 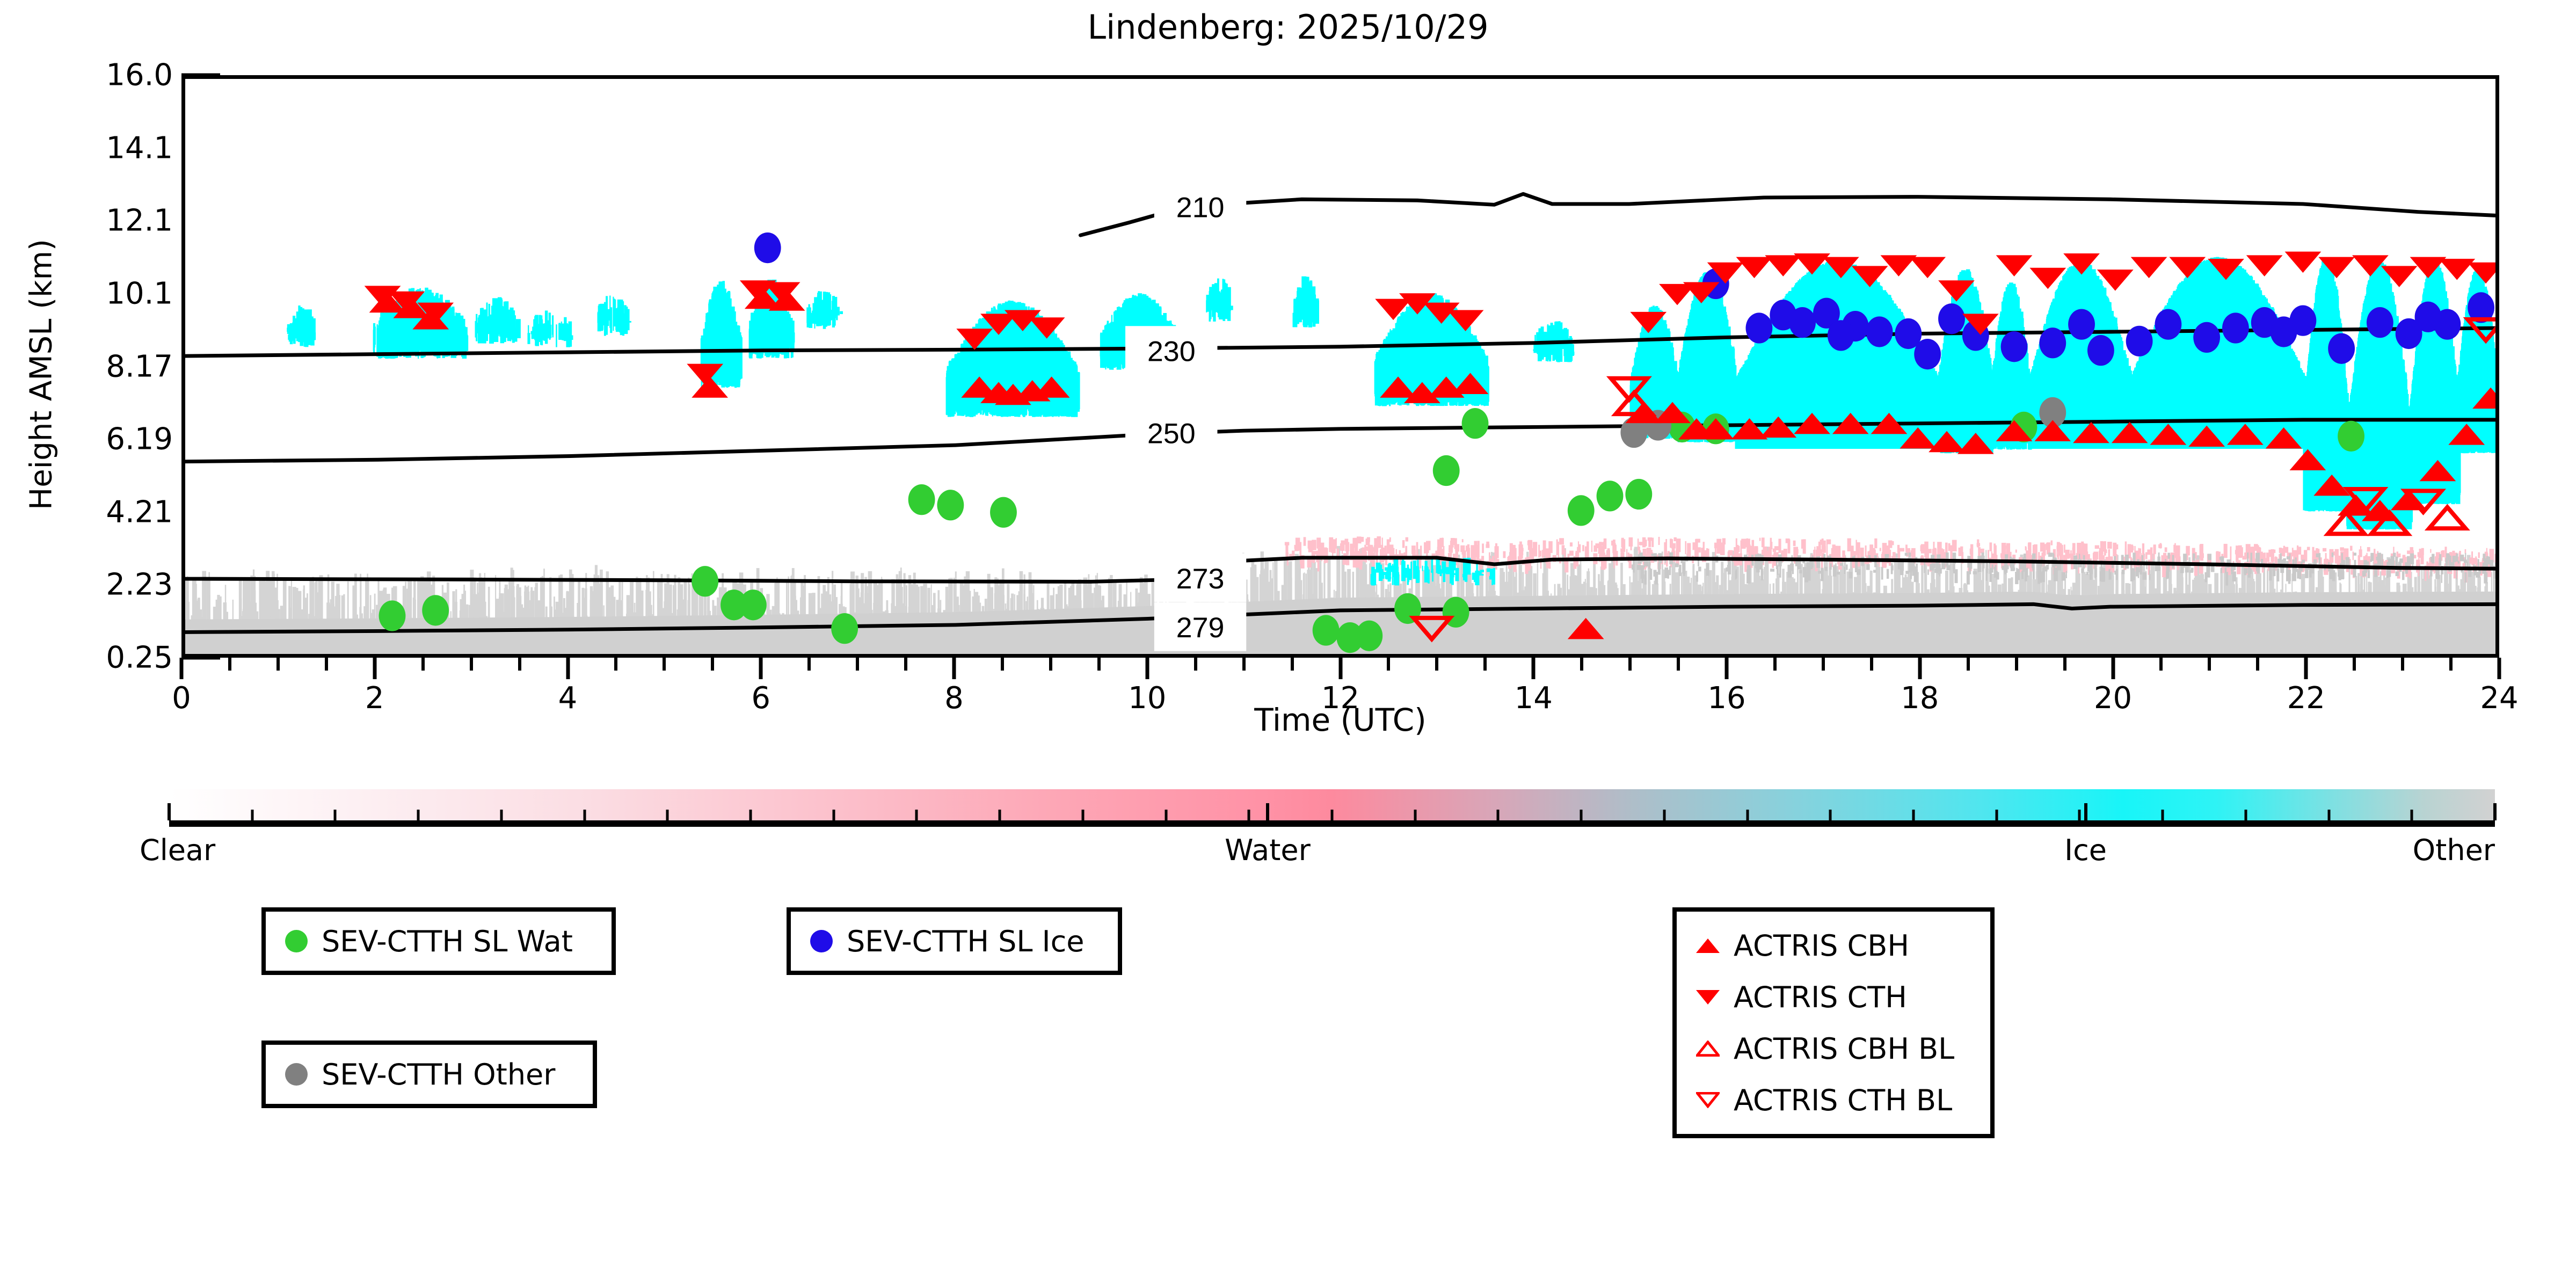 I want to click on y-axis-tick-labels: 16.0 14.1 12.1 10.1 8.17 6.19 4.21 2.23 0.25, so click(x=86, y=644).